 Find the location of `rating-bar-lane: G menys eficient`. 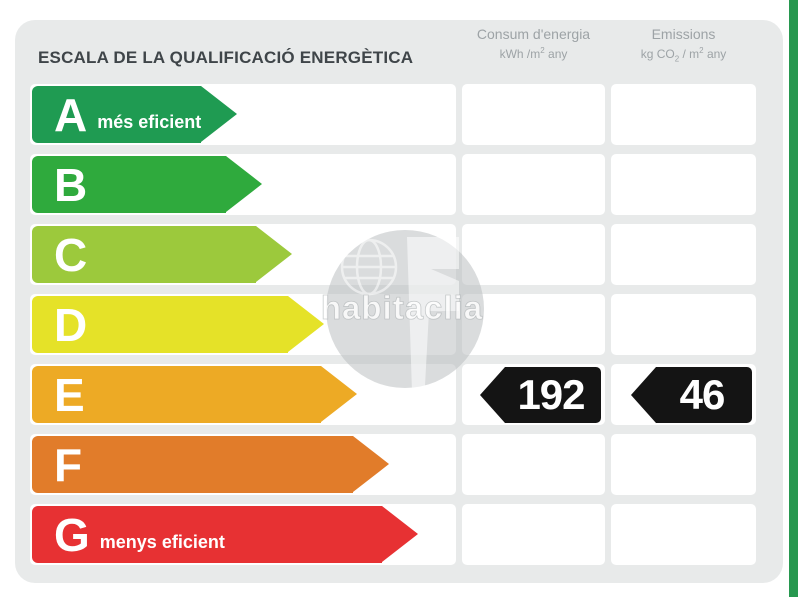

rating-bar-lane: G menys eficient is located at coordinates (243, 534).